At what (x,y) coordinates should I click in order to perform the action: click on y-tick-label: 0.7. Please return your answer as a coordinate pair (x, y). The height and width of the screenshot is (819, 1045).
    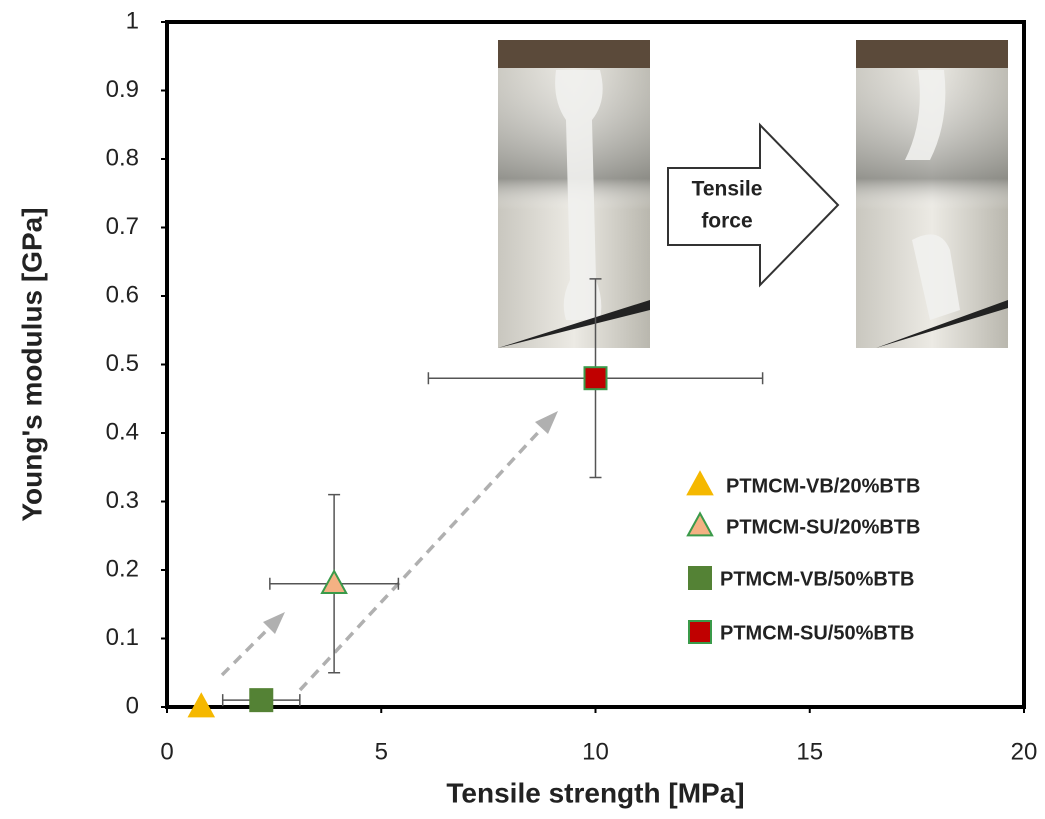
    Looking at the image, I should click on (122, 226).